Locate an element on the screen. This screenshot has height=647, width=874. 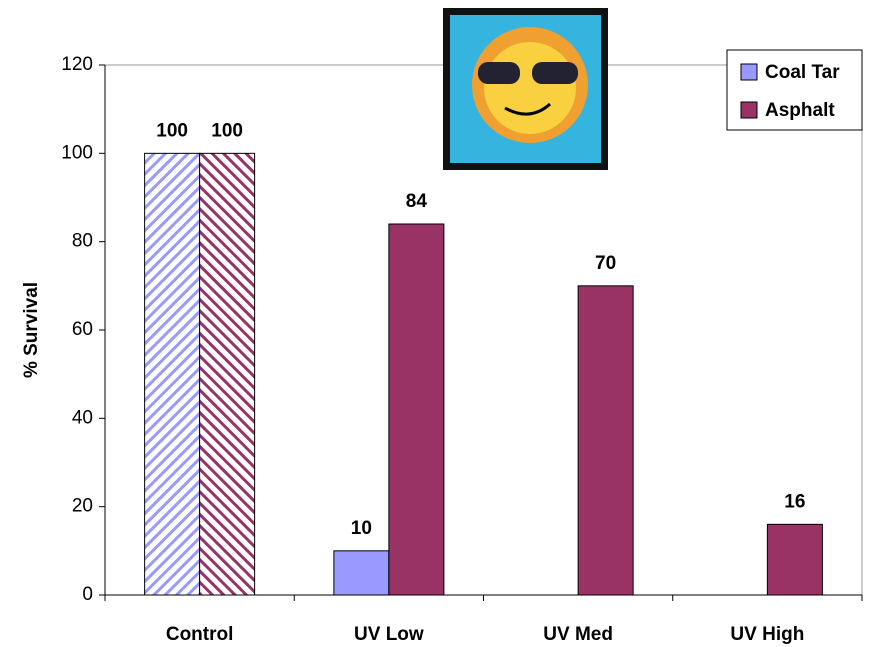
data-label: 84 is located at coordinates (417, 201).